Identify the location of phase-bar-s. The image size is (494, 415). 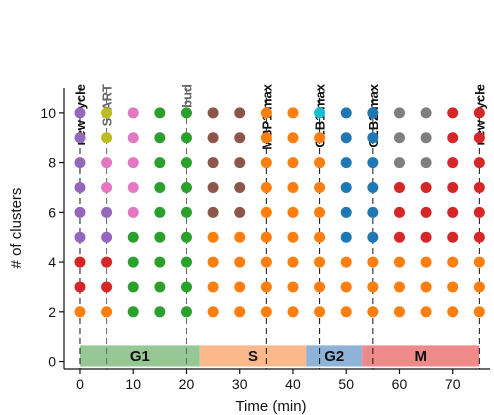
(253, 356).